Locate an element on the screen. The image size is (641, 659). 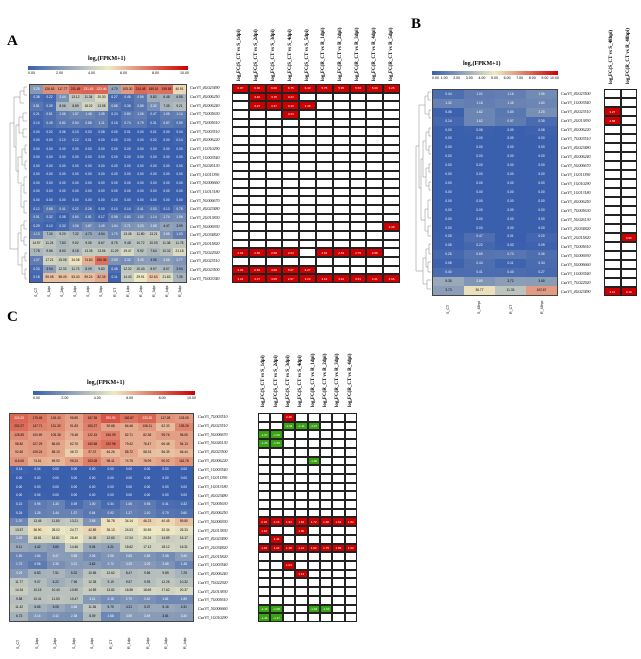
heatmap-cell: 147.71 is located at coordinates (37, 427).